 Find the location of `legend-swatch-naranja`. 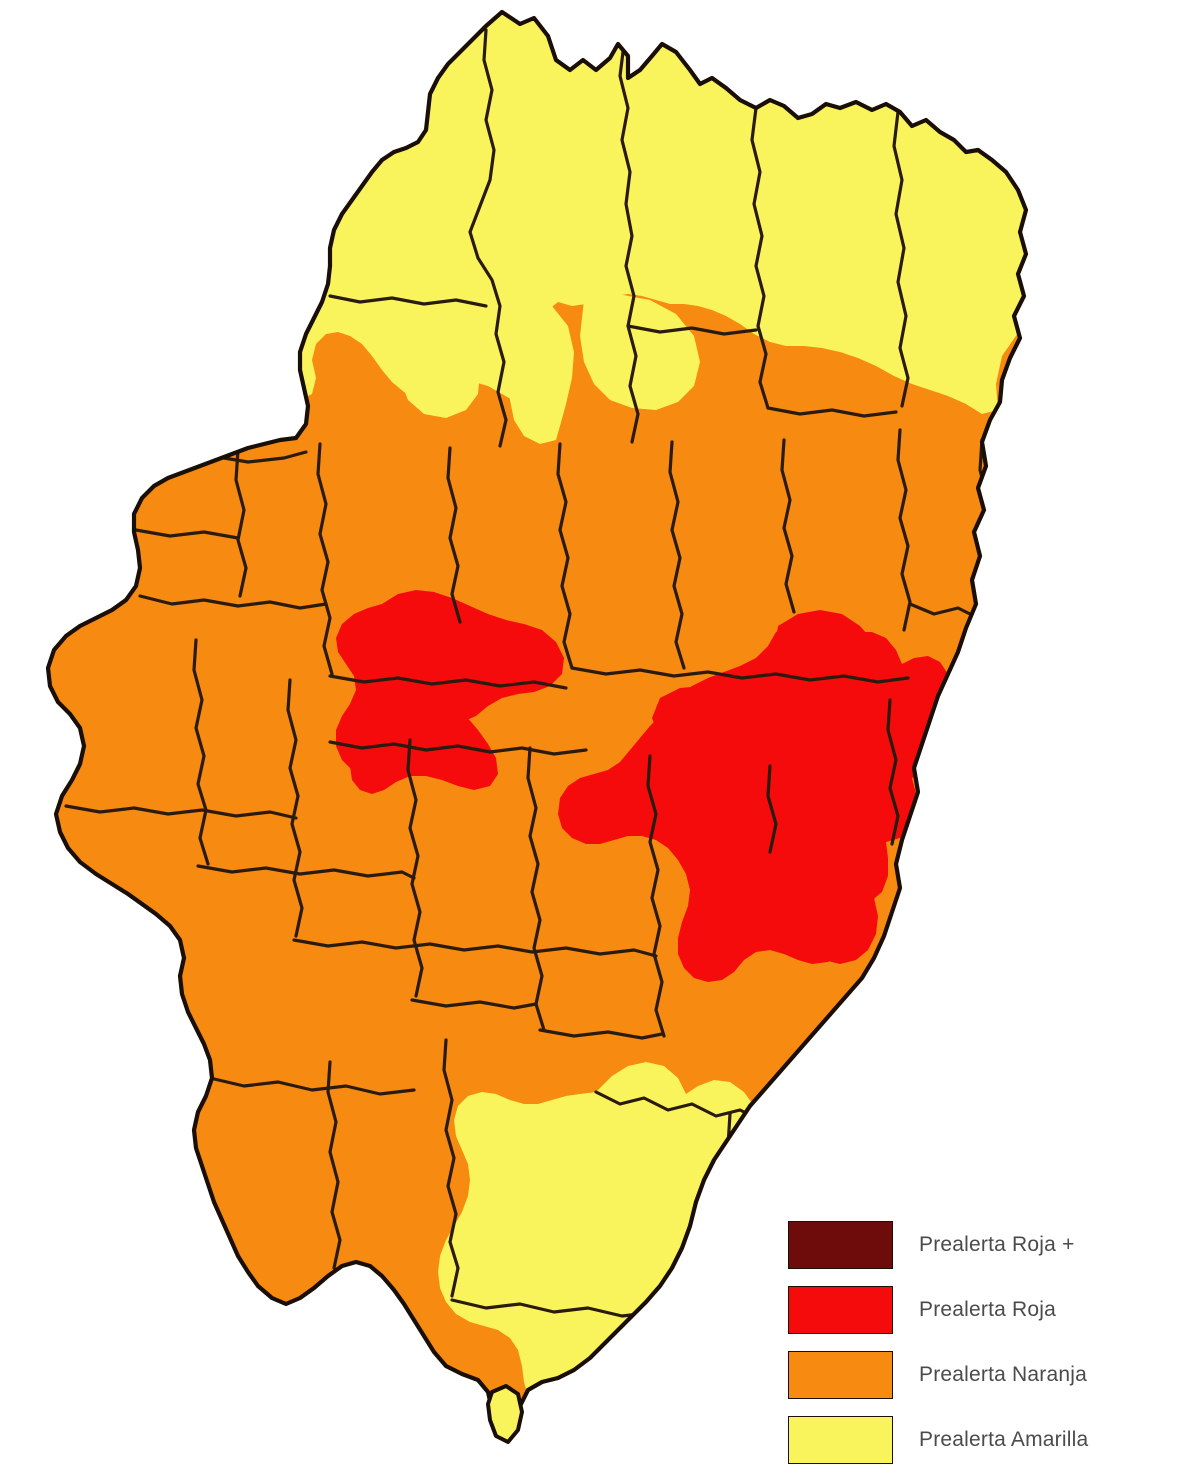

legend-swatch-naranja is located at coordinates (840, 1374).